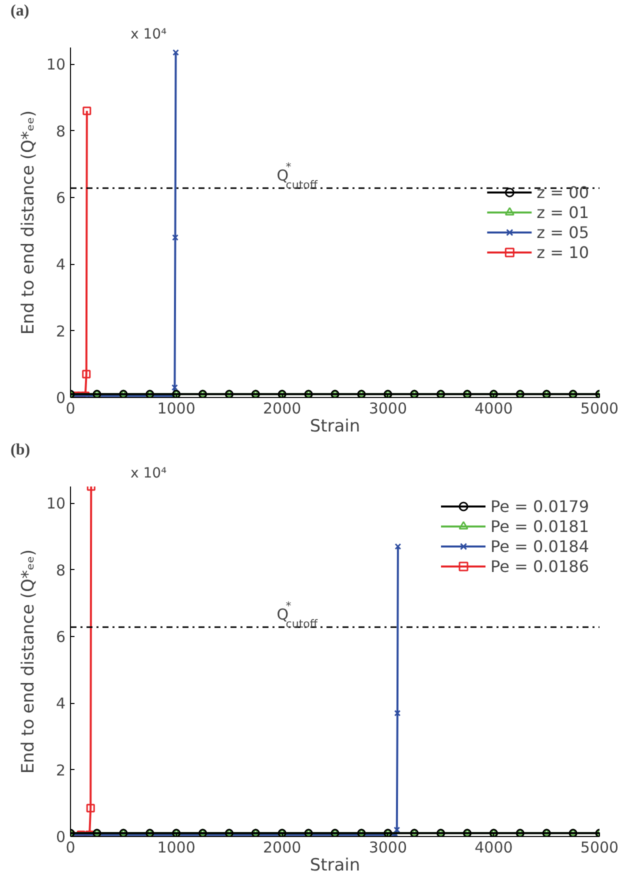  What do you see at coordinates (20, 11) in the screenshot?
I see `chart-title: (a)` at bounding box center [20, 11].